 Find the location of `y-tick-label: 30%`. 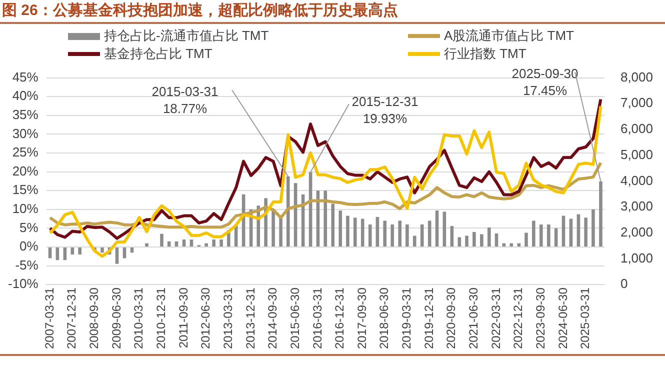

y-tick-label: 30% is located at coordinates (25, 133).